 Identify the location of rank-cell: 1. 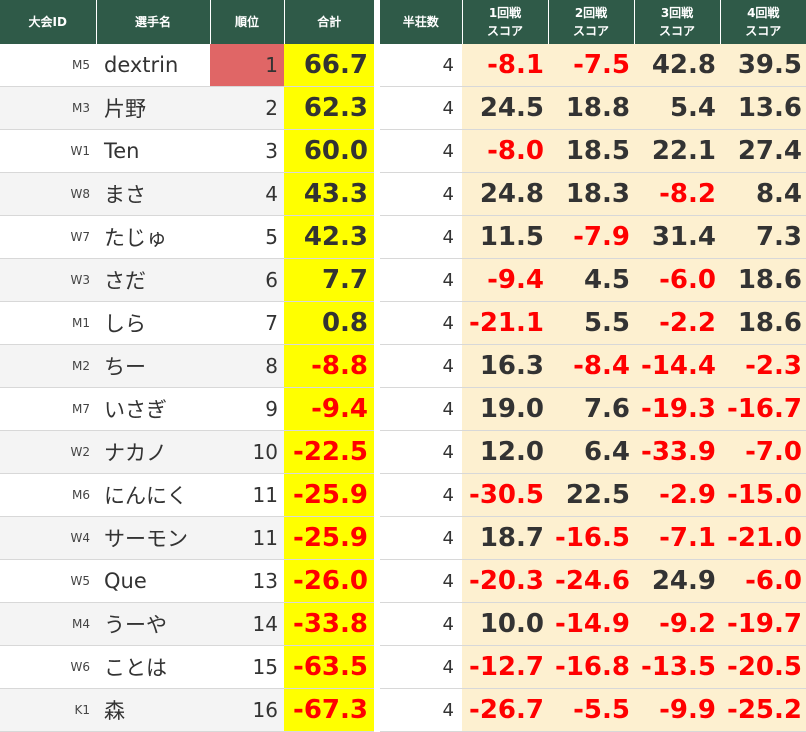
(247, 65).